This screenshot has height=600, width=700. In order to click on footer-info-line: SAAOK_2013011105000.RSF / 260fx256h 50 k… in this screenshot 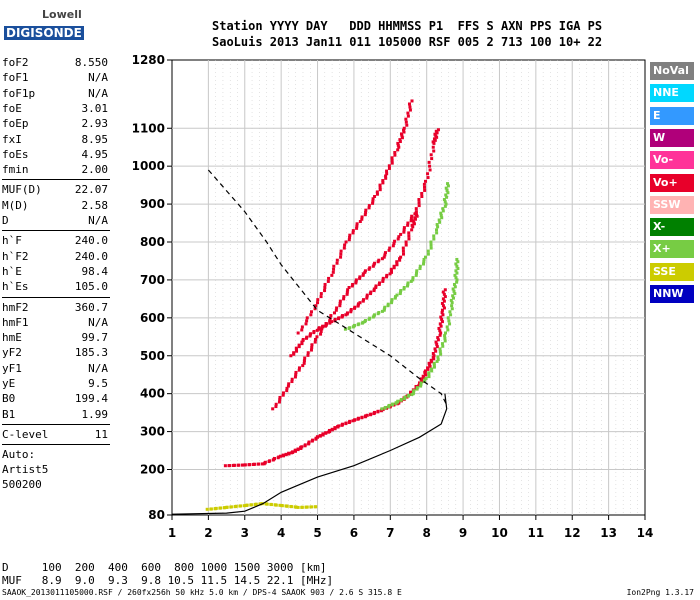, I will do `click(202, 592)`.